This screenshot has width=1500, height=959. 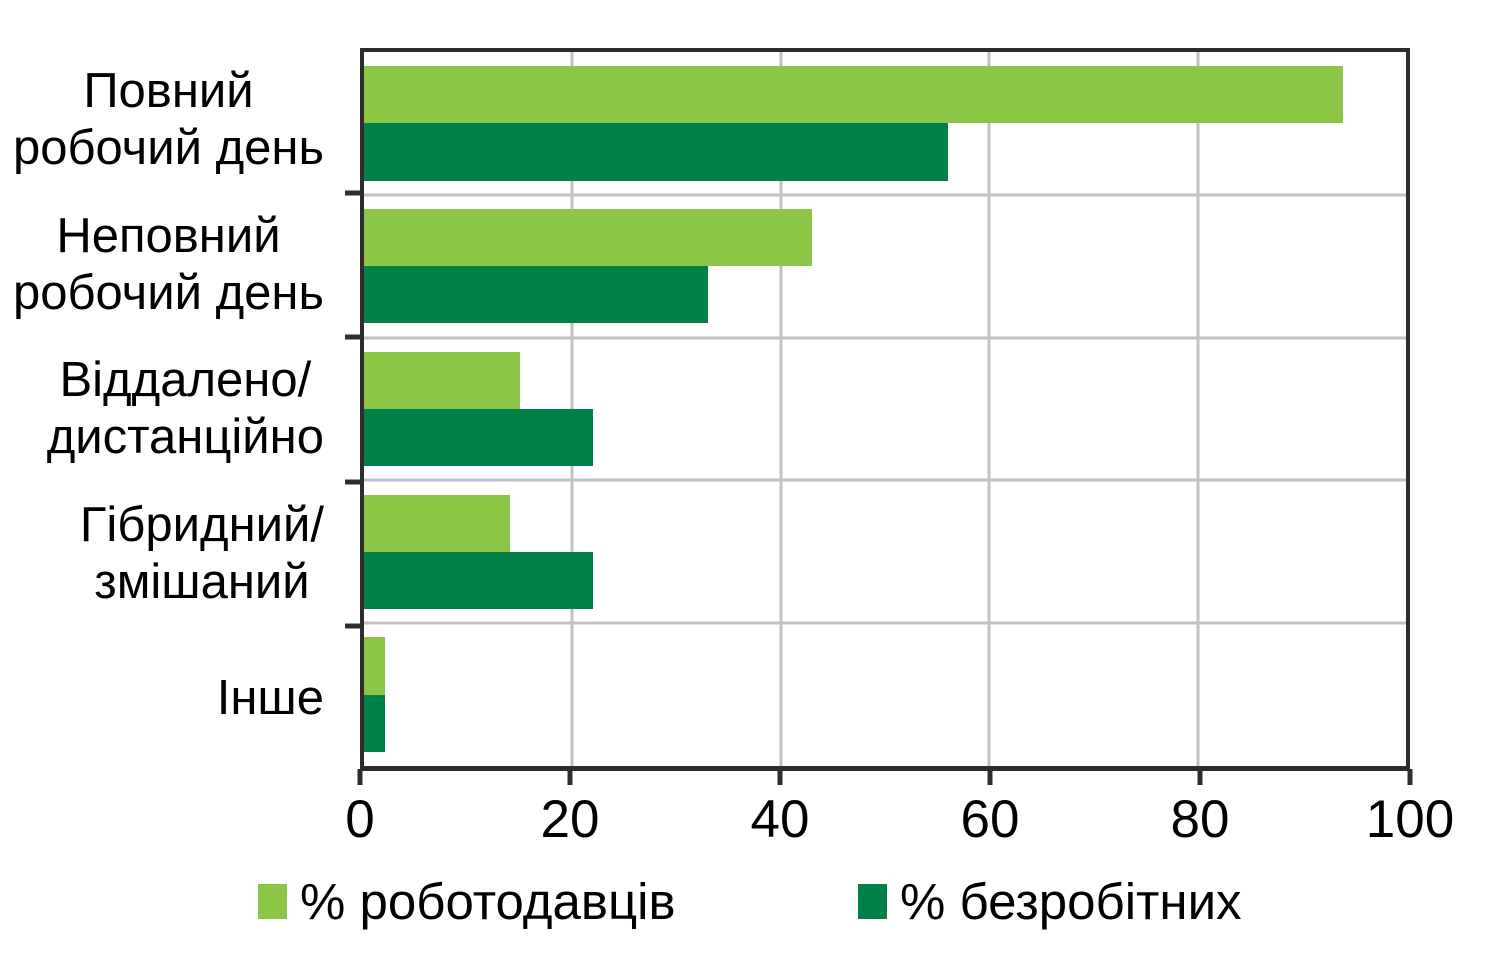 I want to click on x-tick-label: 100, so click(x=1410, y=819).